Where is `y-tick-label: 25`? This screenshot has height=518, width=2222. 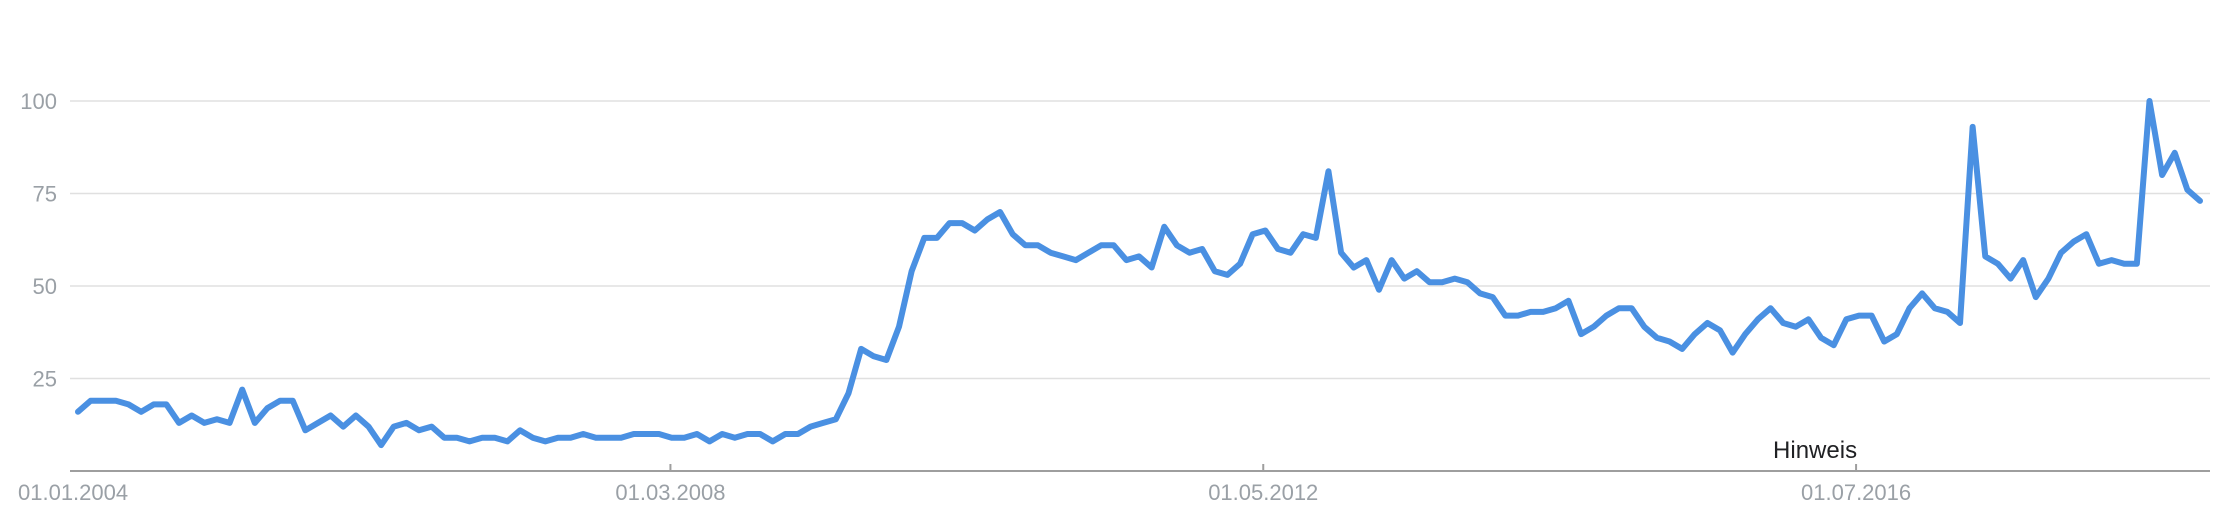
y-tick-label: 25 is located at coordinates (45, 379).